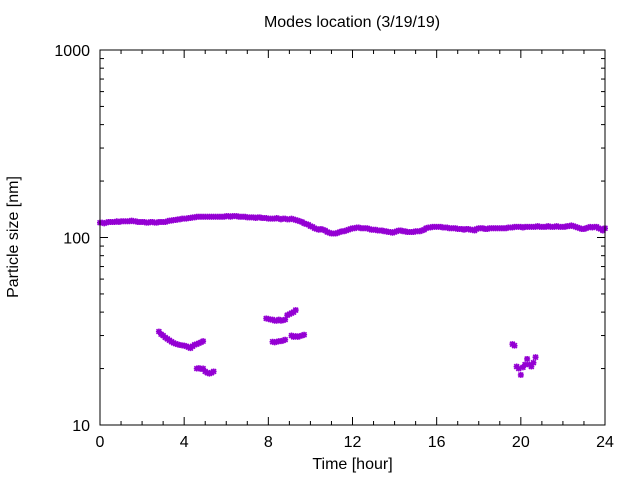  What do you see at coordinates (353, 442) in the screenshot?
I see `x-tick-label: 12` at bounding box center [353, 442].